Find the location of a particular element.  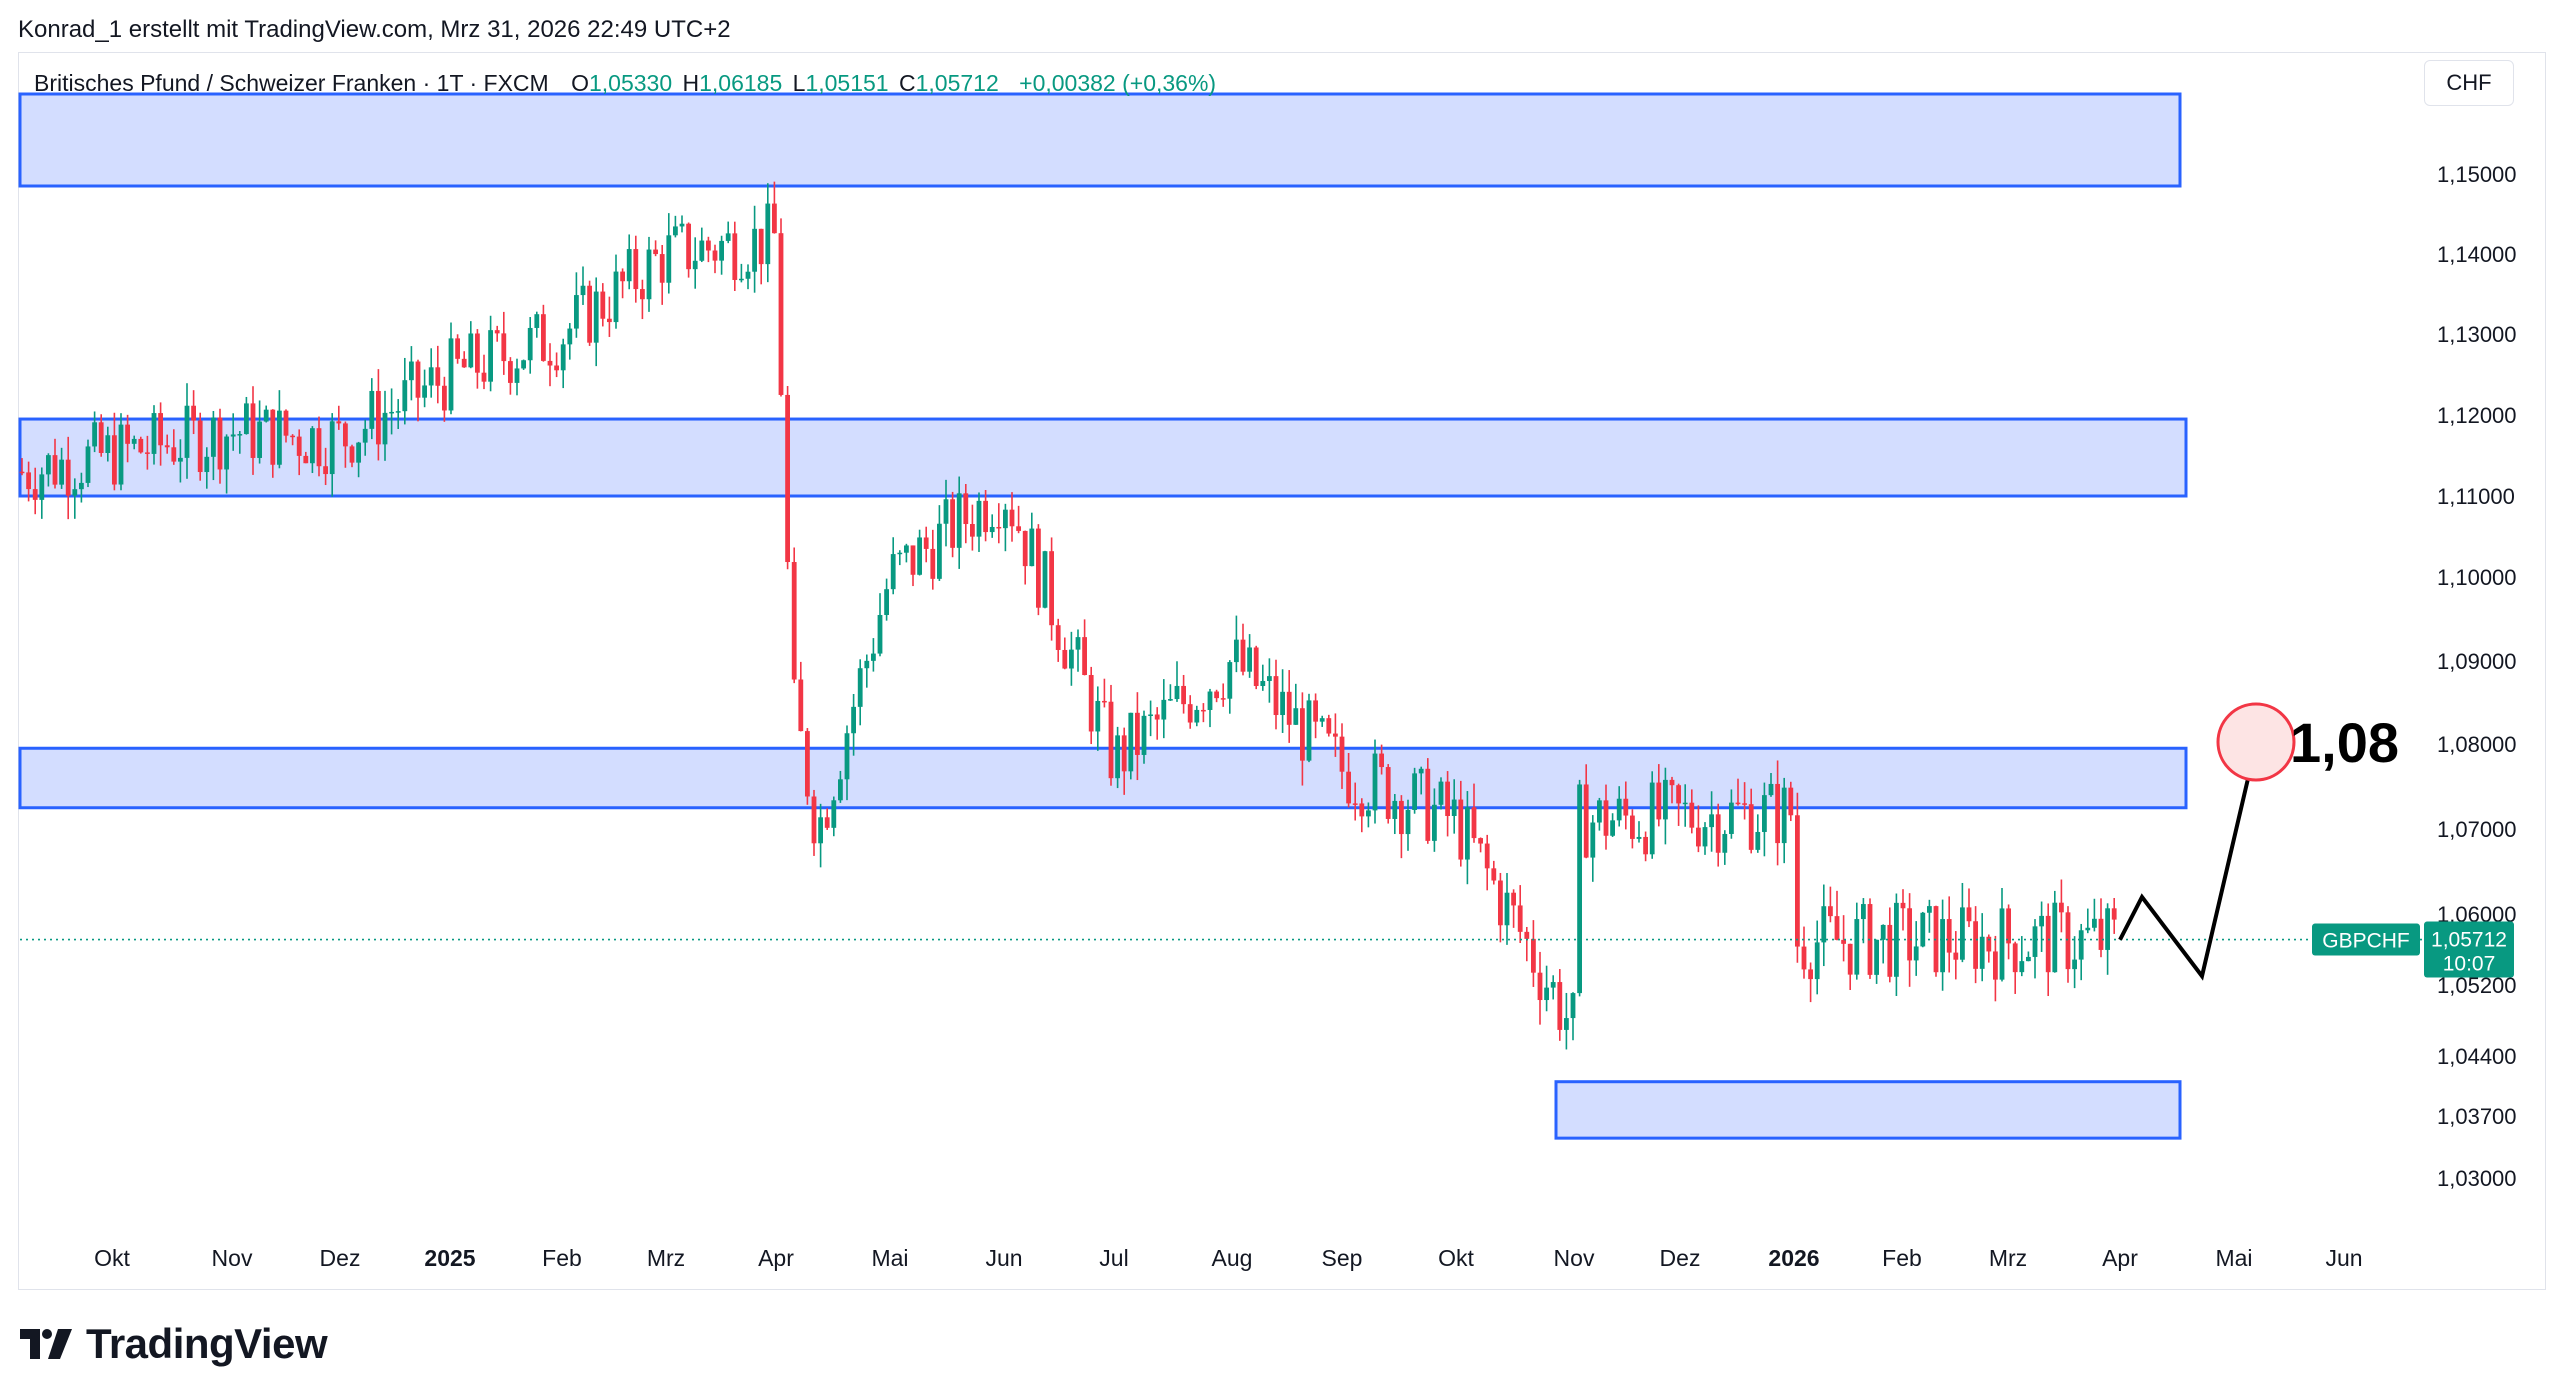

x-tick-label: 2025 is located at coordinates (449, 1258).